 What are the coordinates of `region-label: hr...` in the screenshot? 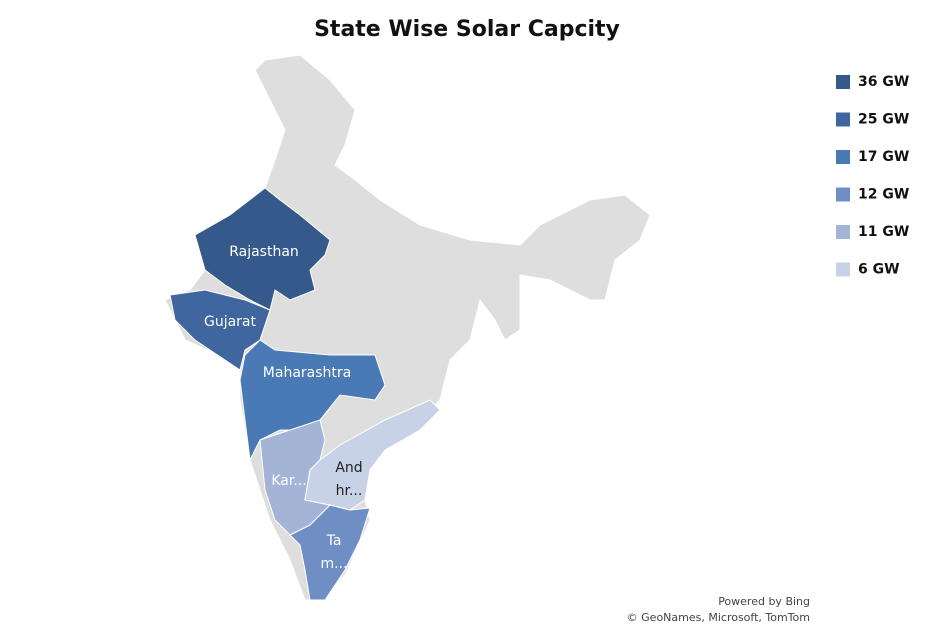 It's located at (349, 491).